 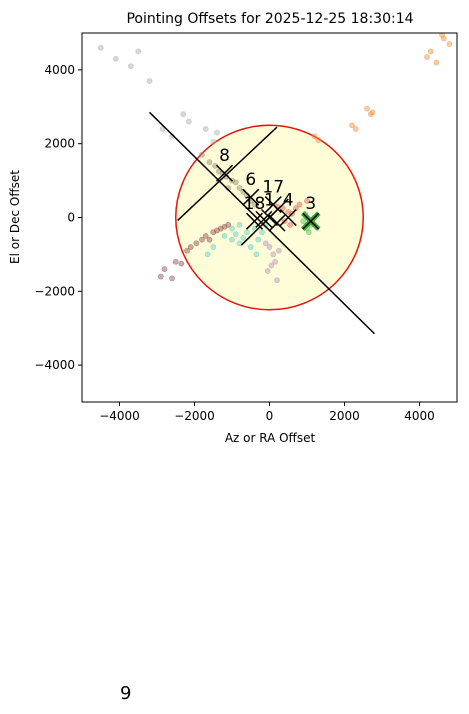 I want to click on y-axis-ticks: −4000 −2000 0 2000 4000, so click(x=58, y=217).